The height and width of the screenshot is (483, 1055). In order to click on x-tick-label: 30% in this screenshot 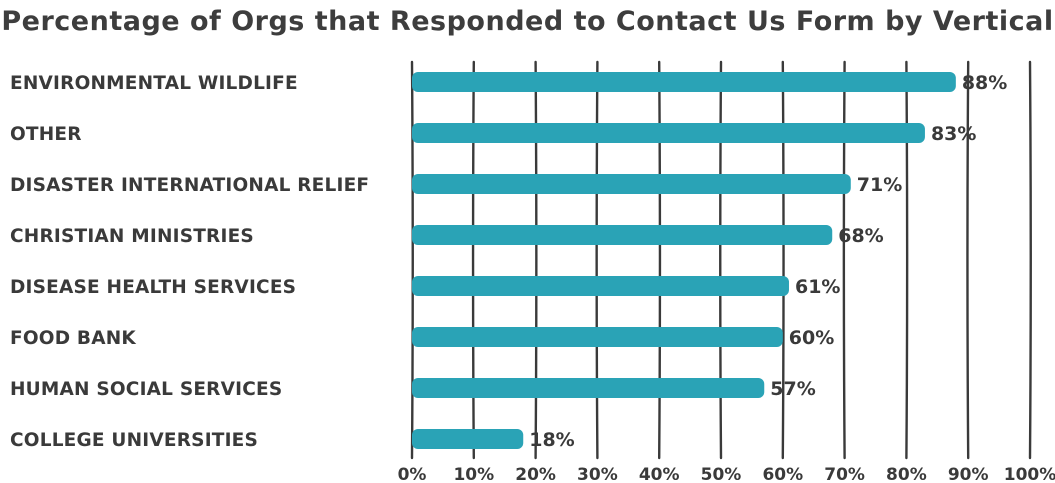, I will do `click(597, 474)`.